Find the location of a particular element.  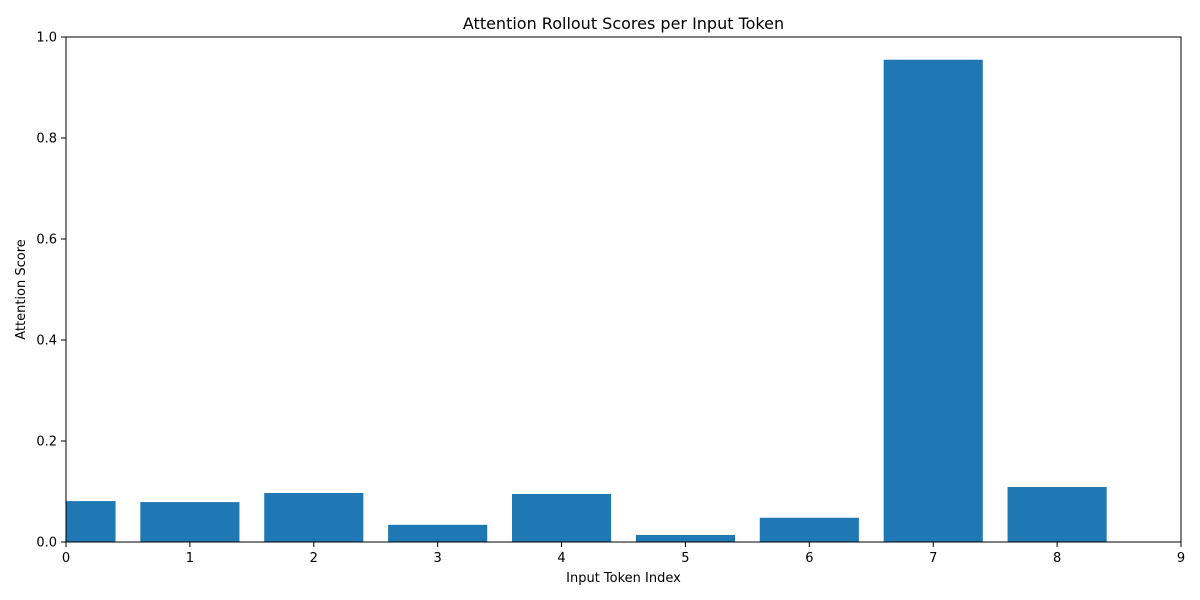

y-tick-label: 1.0 is located at coordinates (46, 38).